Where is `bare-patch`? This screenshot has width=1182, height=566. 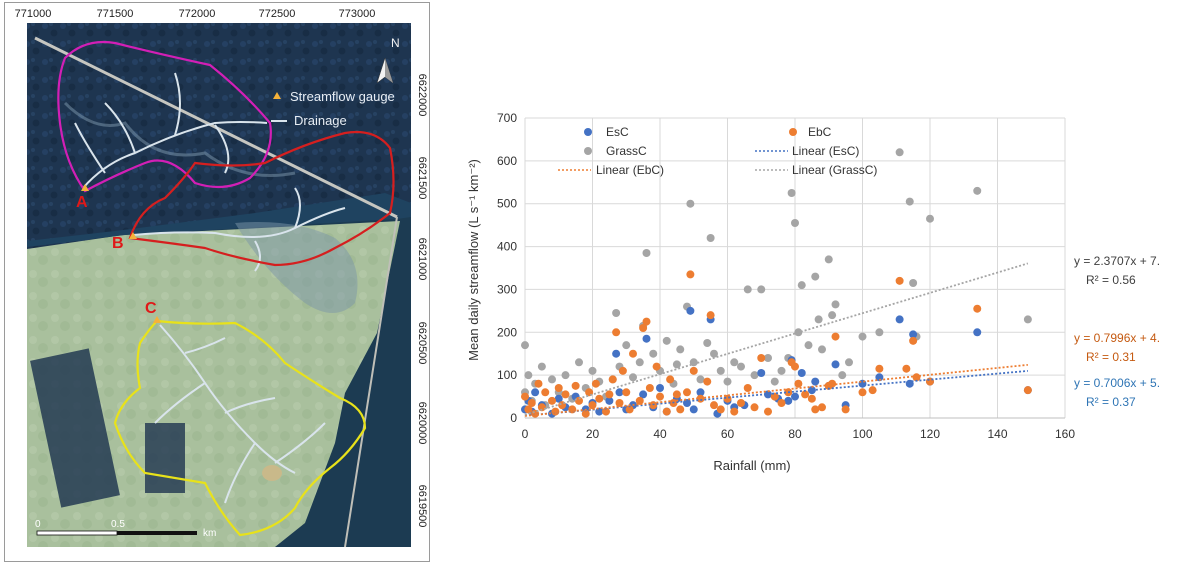
bare-patch is located at coordinates (272, 473).